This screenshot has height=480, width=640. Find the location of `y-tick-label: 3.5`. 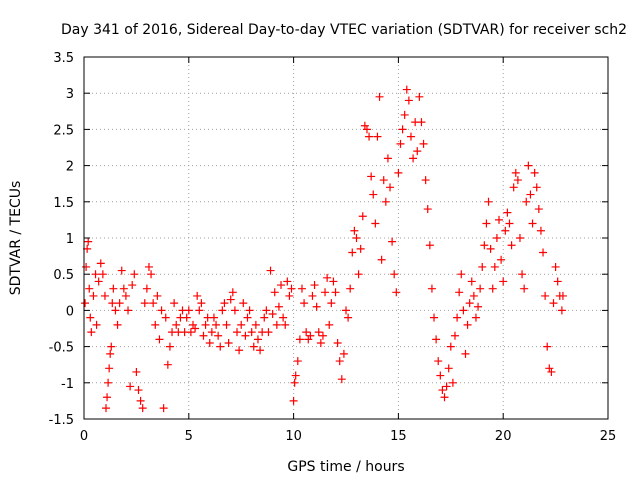

y-tick-label: 3.5 is located at coordinates (63, 58).